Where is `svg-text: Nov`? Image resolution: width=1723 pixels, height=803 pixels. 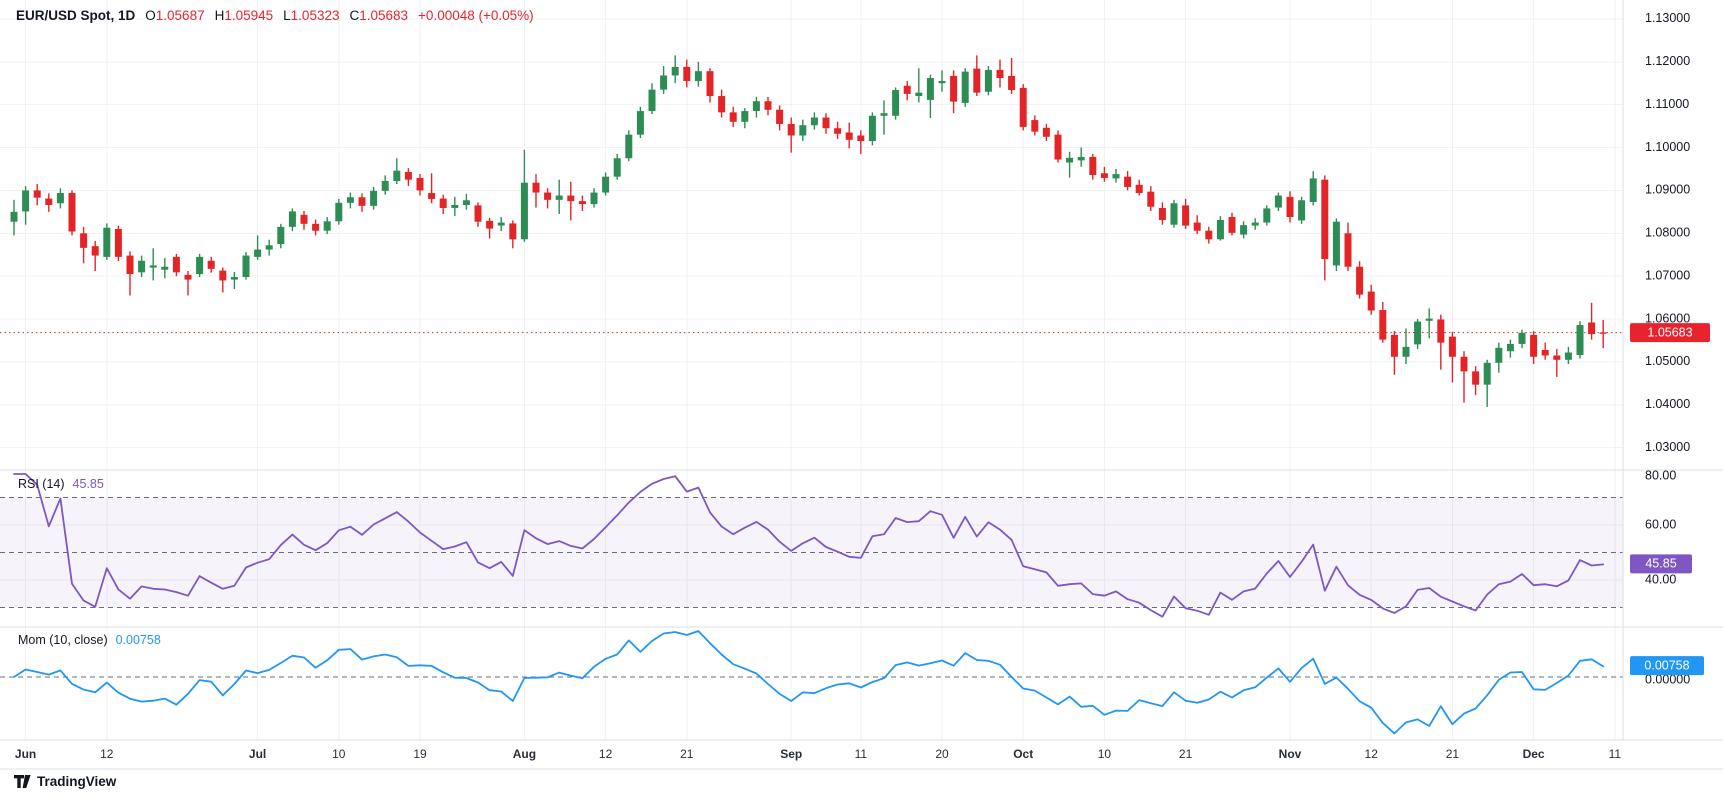
svg-text: Nov is located at coordinates (1290, 754).